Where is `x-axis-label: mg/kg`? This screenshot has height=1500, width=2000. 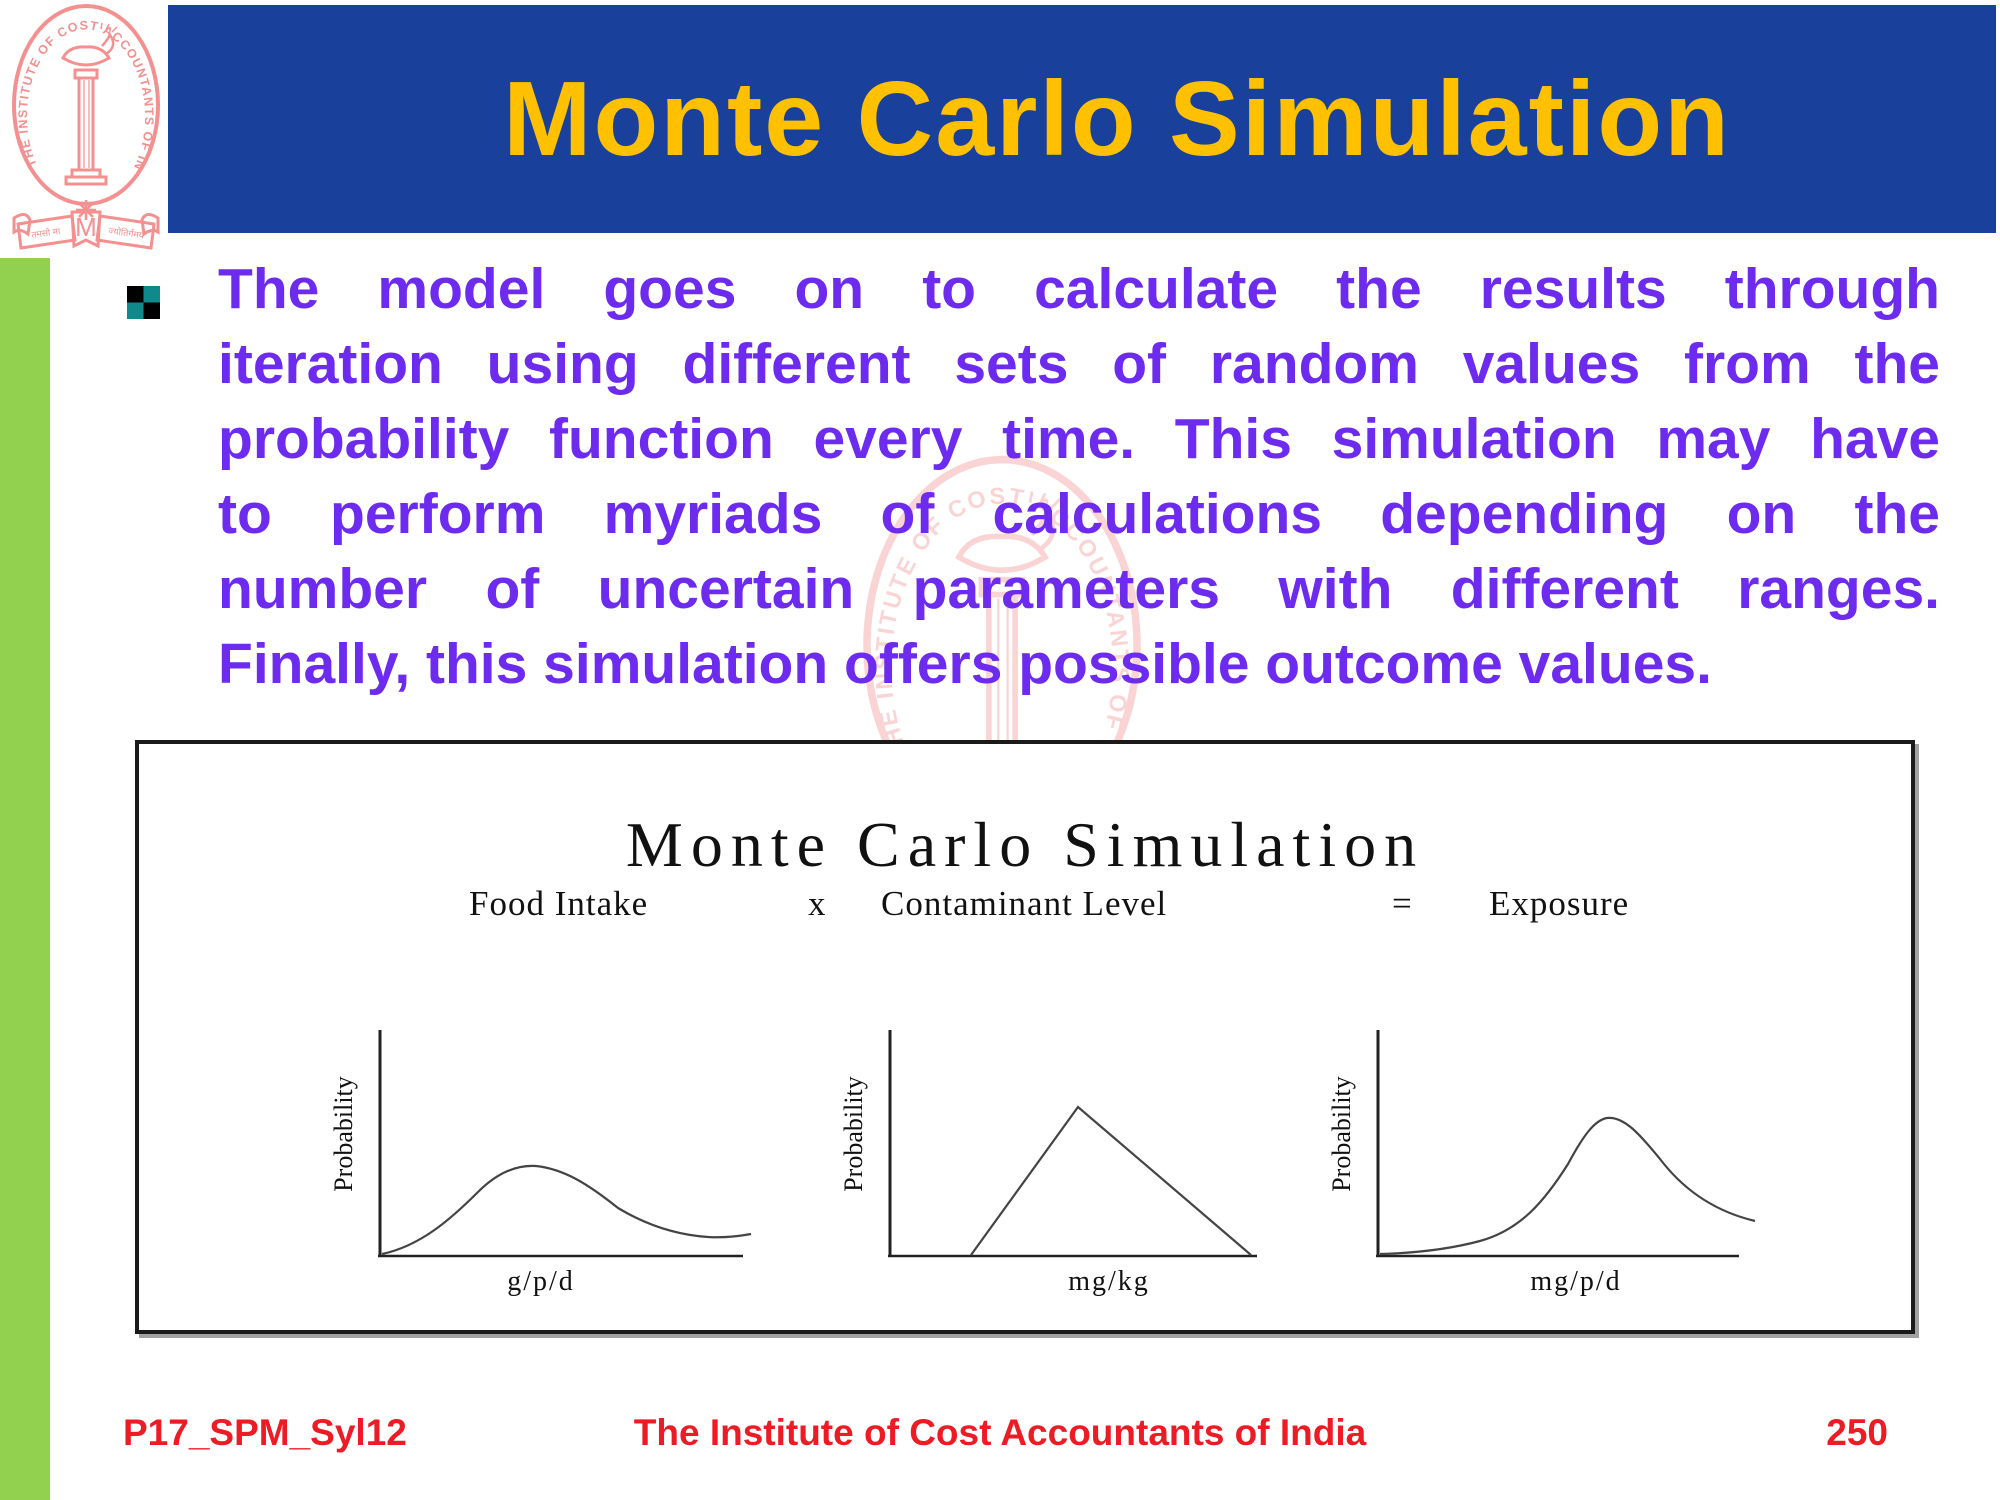
x-axis-label: mg/kg is located at coordinates (1109, 1281).